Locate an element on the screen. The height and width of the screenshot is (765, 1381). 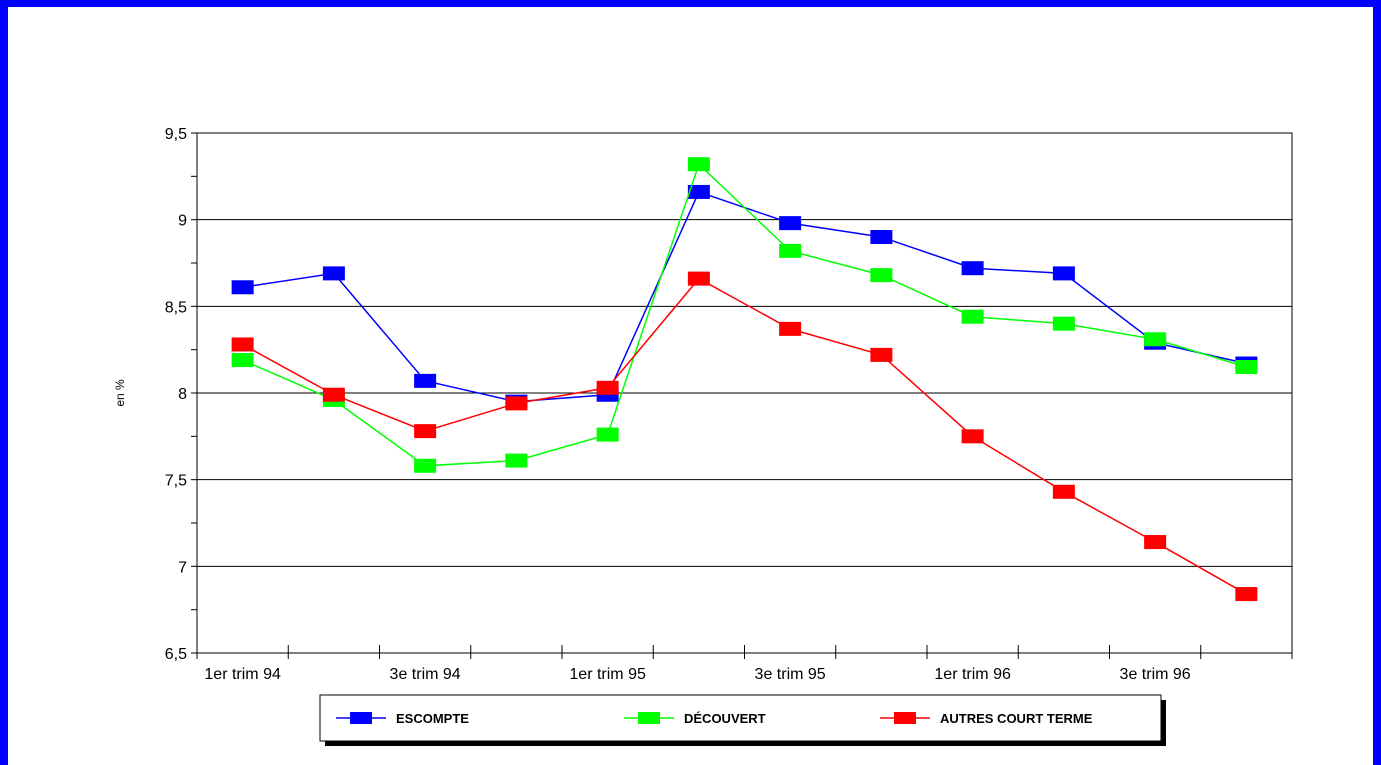
legend: ESCOMPTE DÉCOUVERT AUTRES COURT TERME is located at coordinates (742, 720).